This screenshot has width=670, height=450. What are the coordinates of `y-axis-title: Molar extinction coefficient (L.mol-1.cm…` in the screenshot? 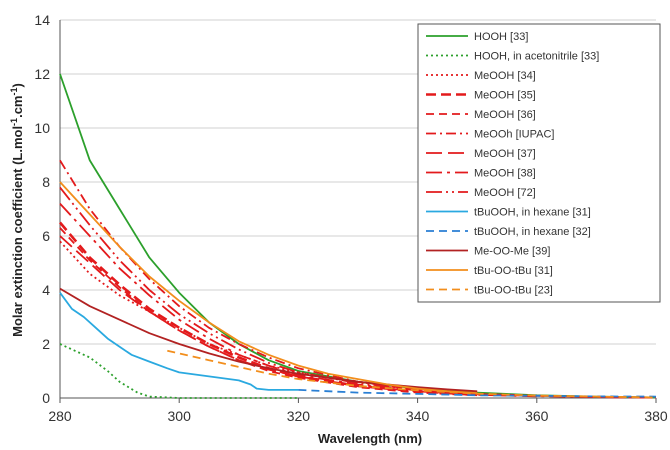 It's located at (17, 210).